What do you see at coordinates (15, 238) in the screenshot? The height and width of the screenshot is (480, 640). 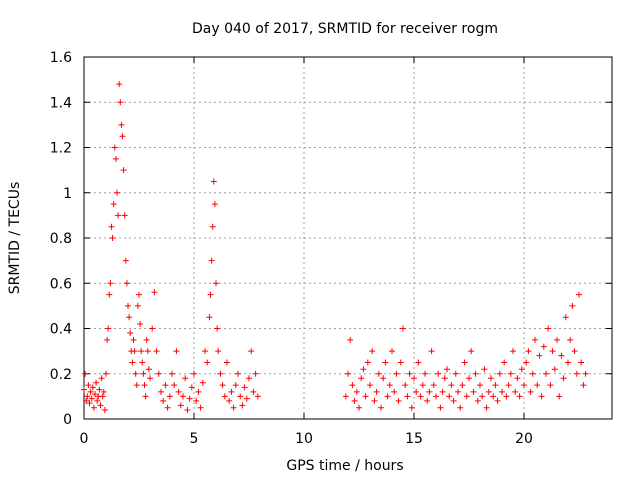 I see `y-axis-label: SRMTID / TECUs` at bounding box center [15, 238].